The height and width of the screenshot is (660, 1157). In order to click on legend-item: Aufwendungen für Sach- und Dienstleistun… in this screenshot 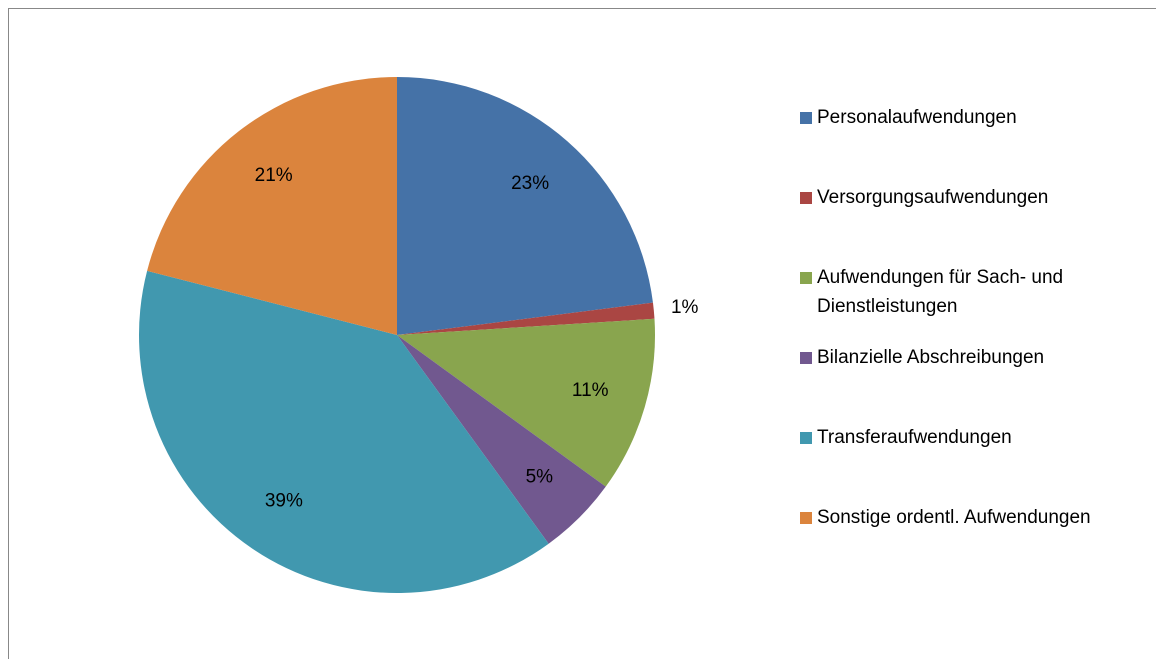, I will do `click(970, 292)`.